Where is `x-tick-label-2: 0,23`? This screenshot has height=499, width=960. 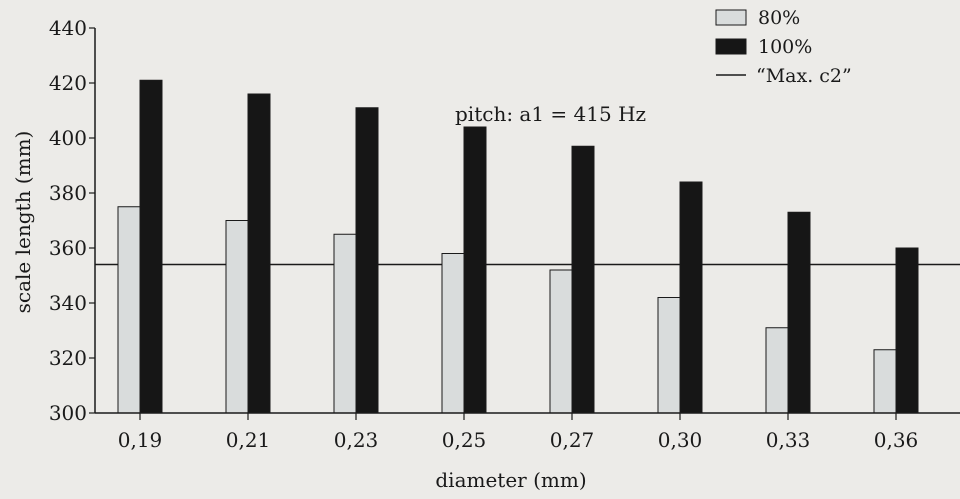 x-tick-label-2: 0,23 is located at coordinates (356, 440).